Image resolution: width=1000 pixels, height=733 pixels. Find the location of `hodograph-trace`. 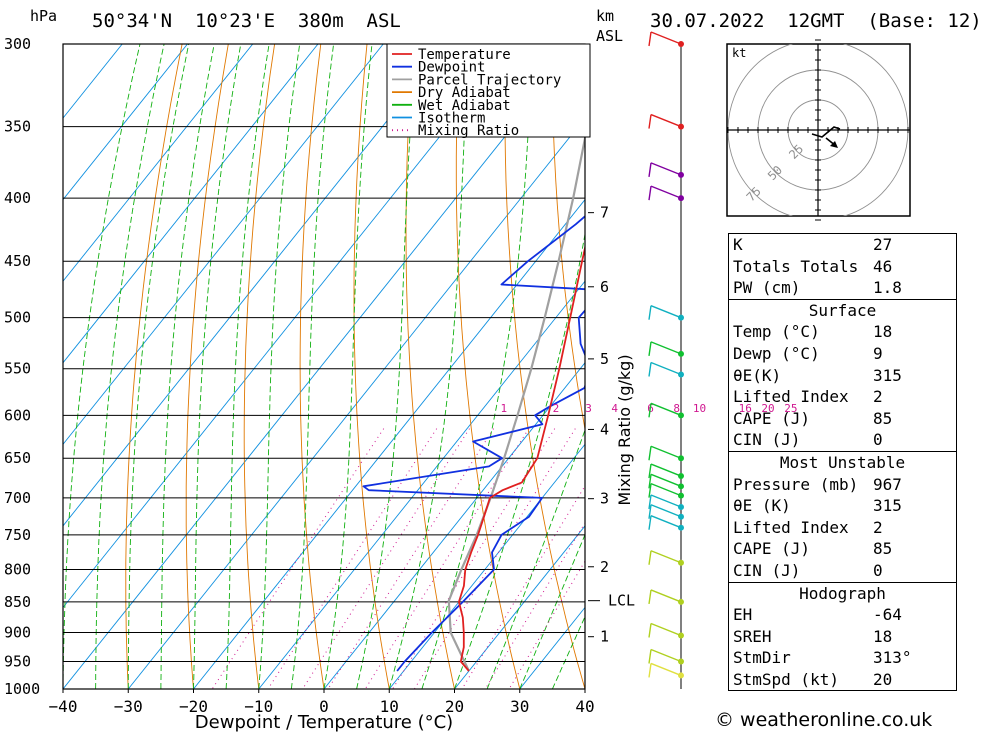

hodograph-trace is located at coordinates (826, 132).